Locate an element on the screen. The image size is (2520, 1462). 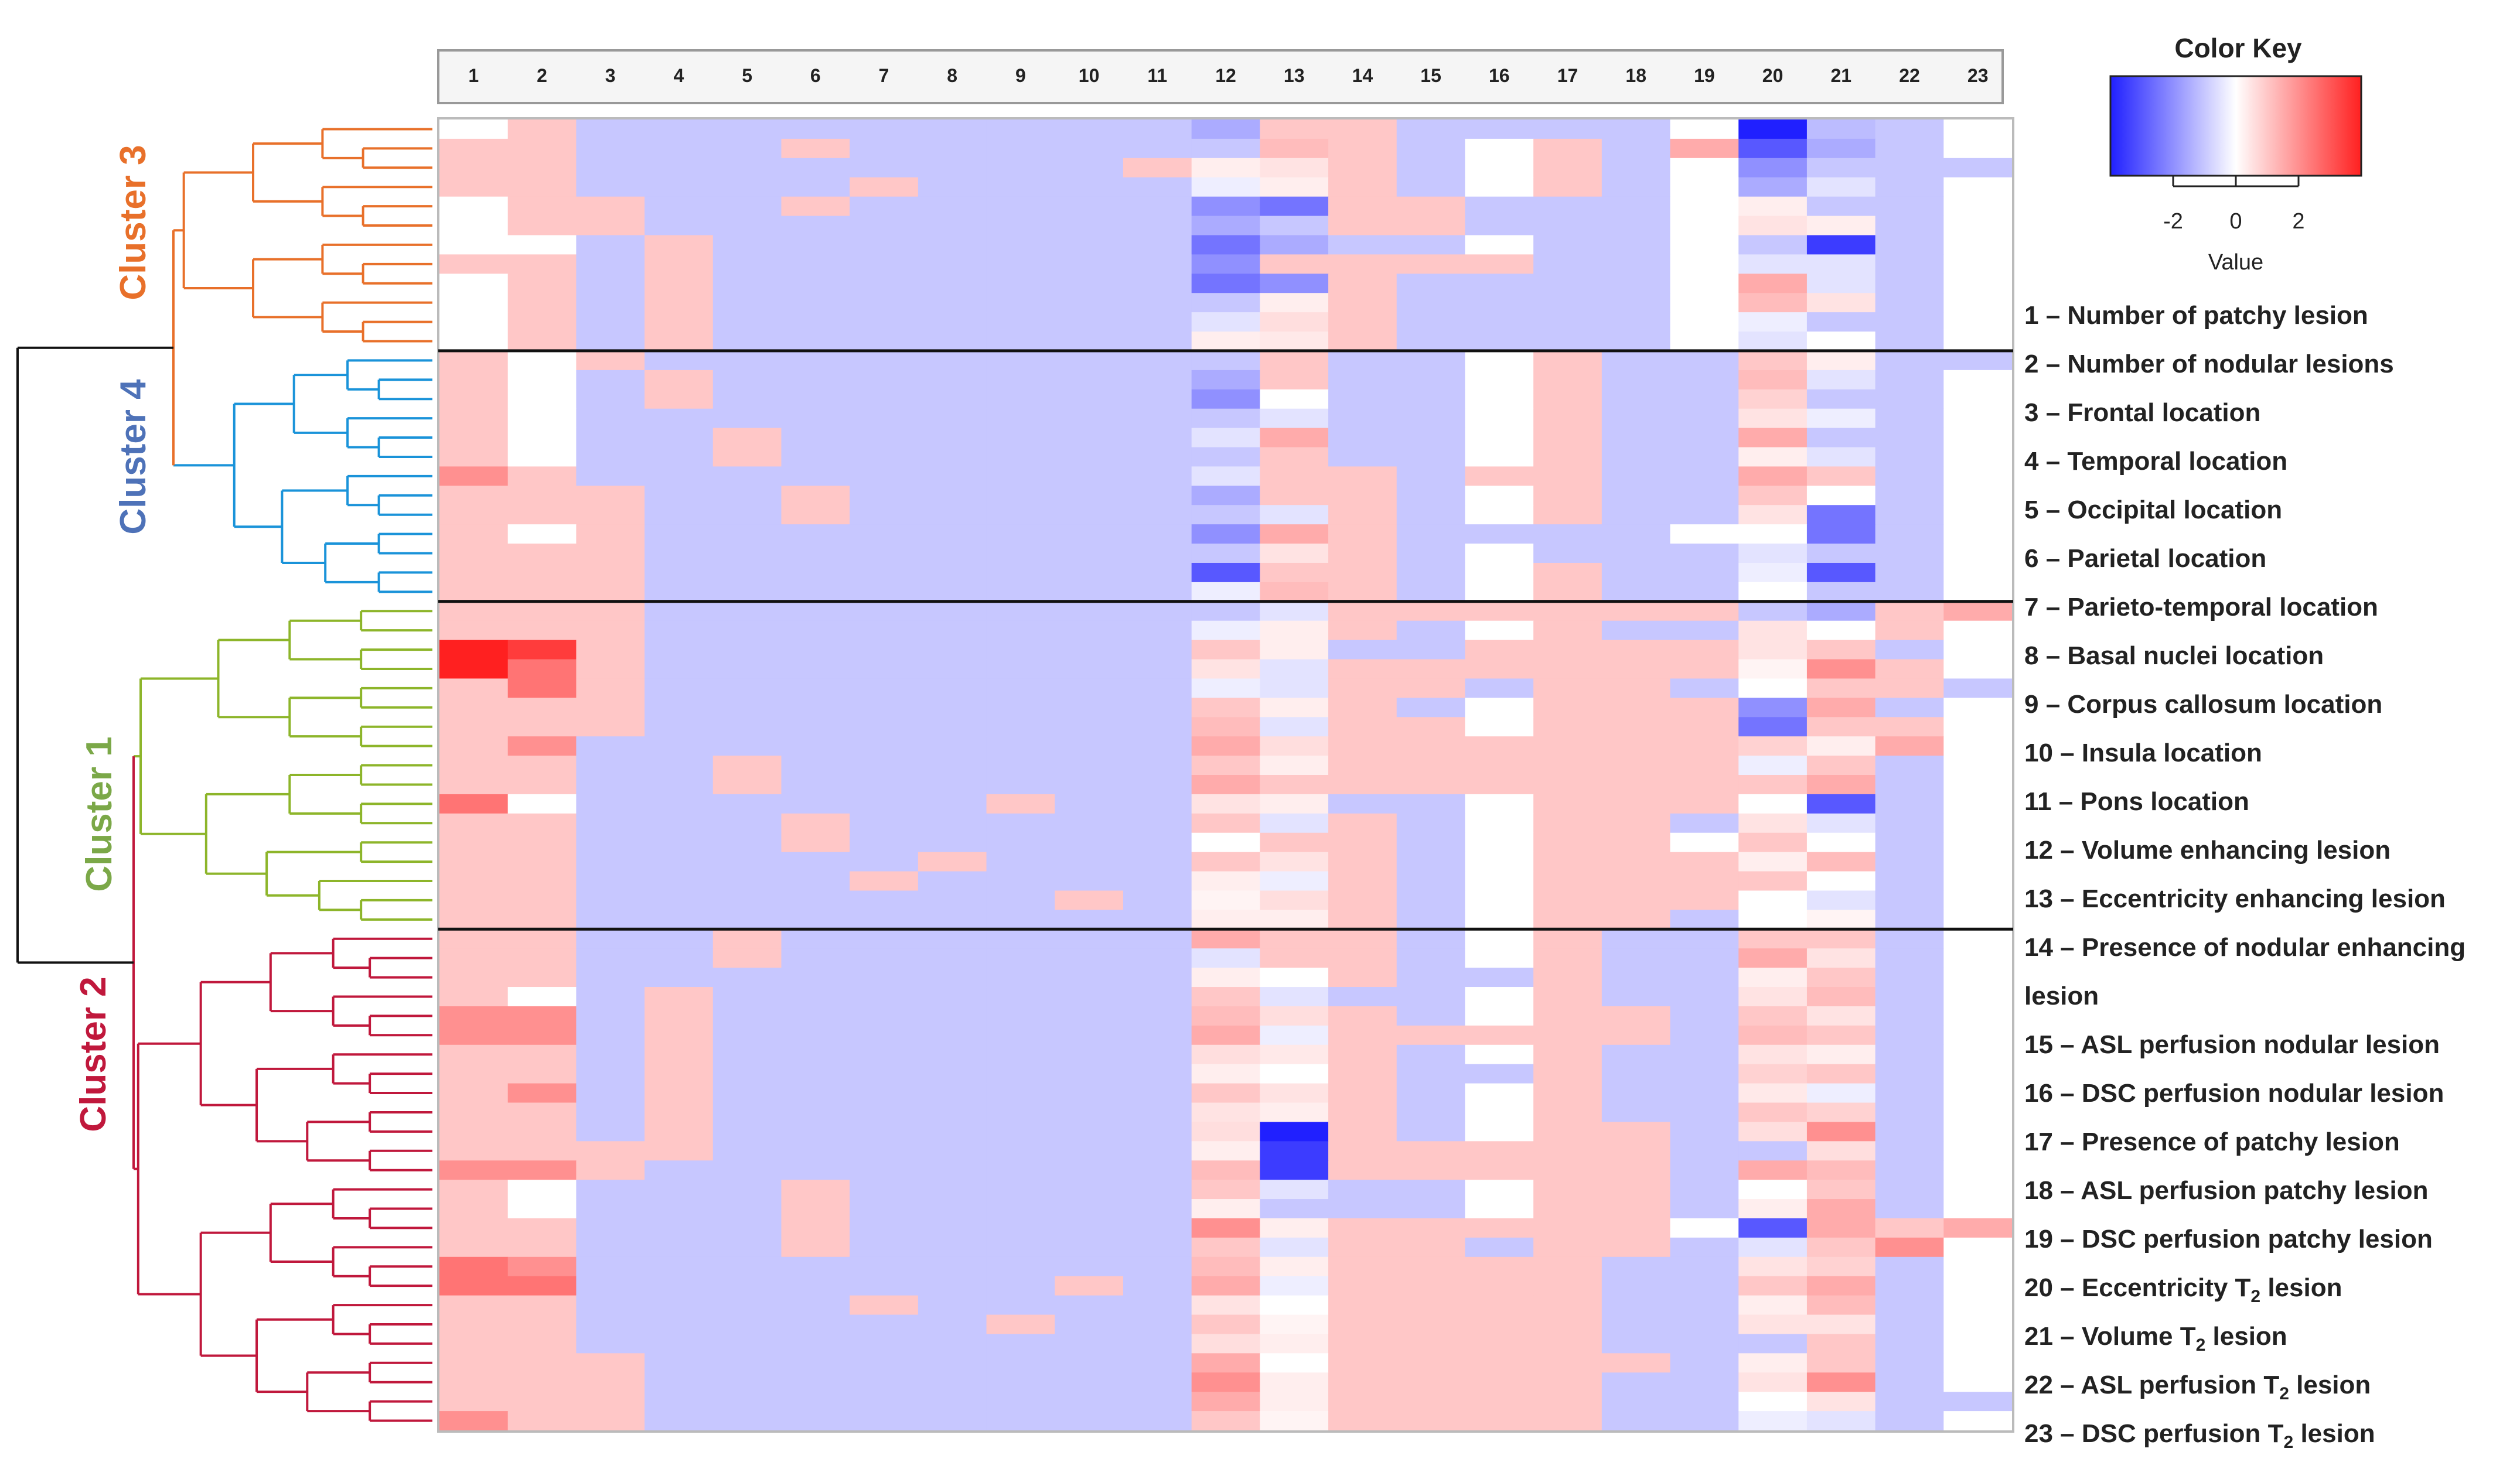
legend-item: 13 – Eccentricity enhancing lesion is located at coordinates (2235, 899).